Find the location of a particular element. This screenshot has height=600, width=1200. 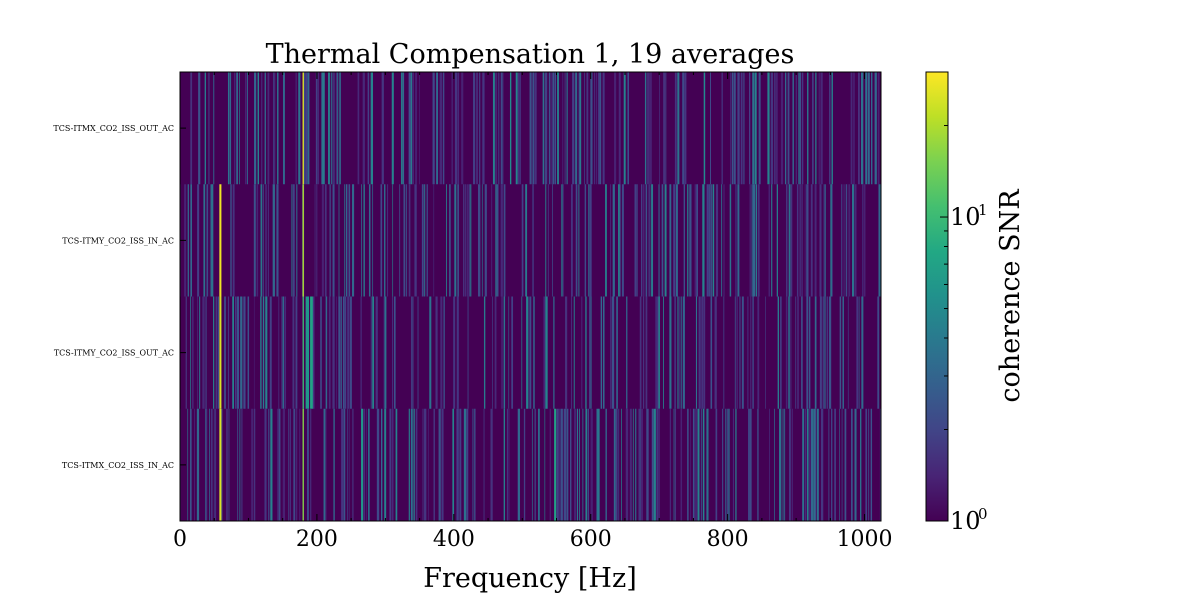

row-label-1: TCS-ITMY_CO2_ISS_IN_AC is located at coordinates (118, 240).